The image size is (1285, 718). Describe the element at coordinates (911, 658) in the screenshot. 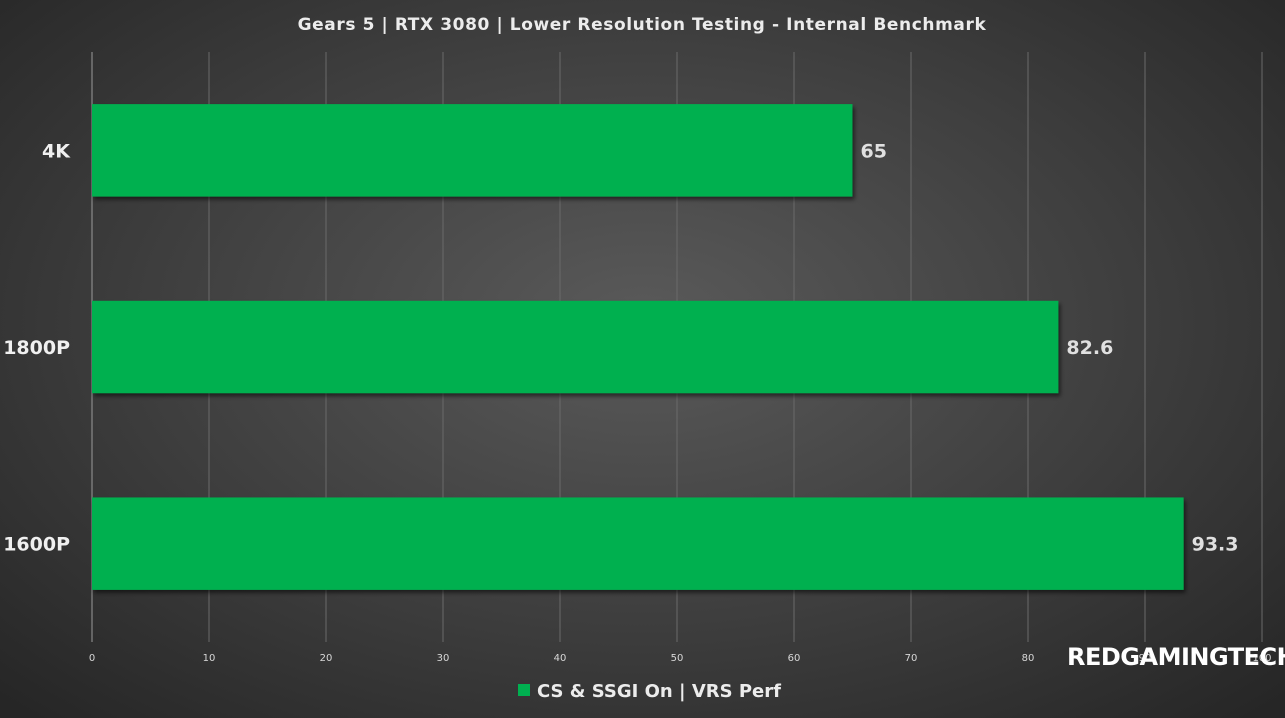

I see `x-tick-label: 70` at that location.